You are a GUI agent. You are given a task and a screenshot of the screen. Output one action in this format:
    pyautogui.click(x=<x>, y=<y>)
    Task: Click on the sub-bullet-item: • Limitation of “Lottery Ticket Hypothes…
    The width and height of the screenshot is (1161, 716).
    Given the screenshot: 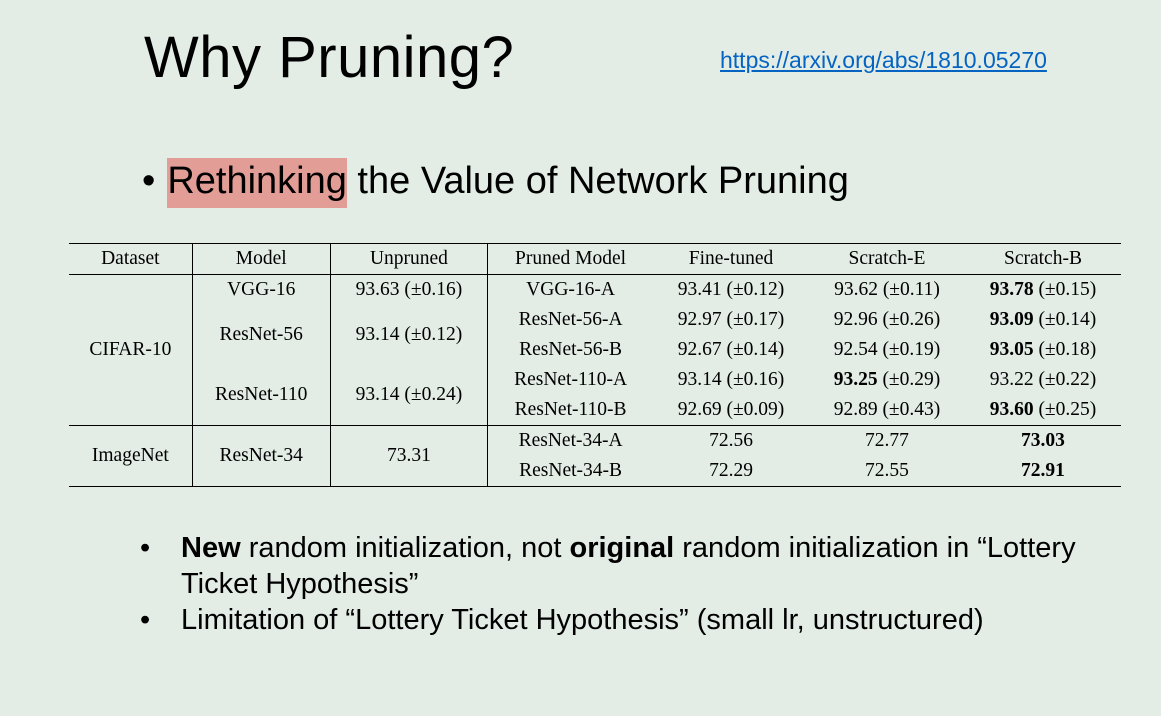 What is the action you would take?
    pyautogui.click(x=562, y=620)
    